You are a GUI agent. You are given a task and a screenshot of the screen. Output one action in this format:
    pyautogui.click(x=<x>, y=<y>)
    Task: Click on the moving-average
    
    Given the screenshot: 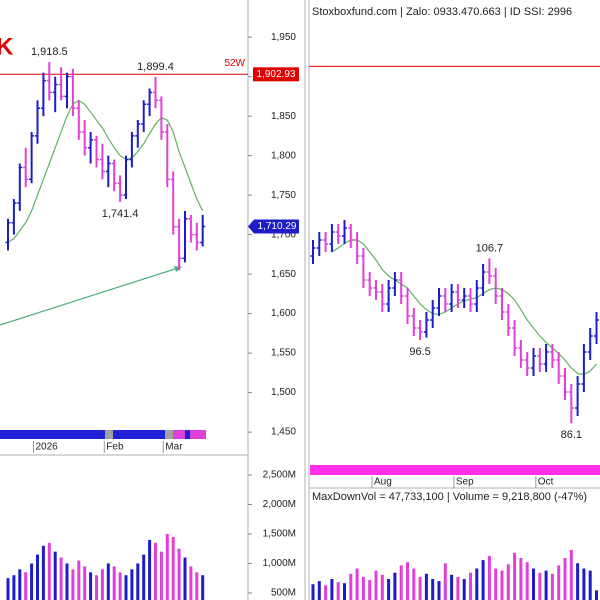 What is the action you would take?
    pyautogui.click(x=105, y=171)
    